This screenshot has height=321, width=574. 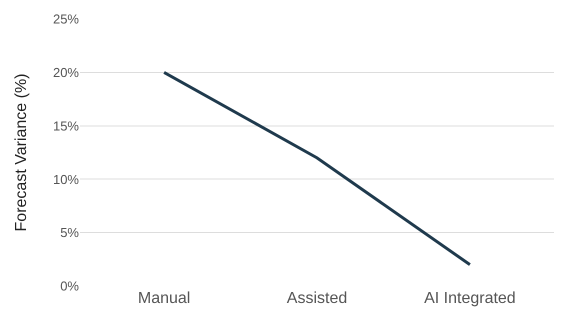 What do you see at coordinates (70, 232) in the screenshot?
I see `y-tick-label: 5%` at bounding box center [70, 232].